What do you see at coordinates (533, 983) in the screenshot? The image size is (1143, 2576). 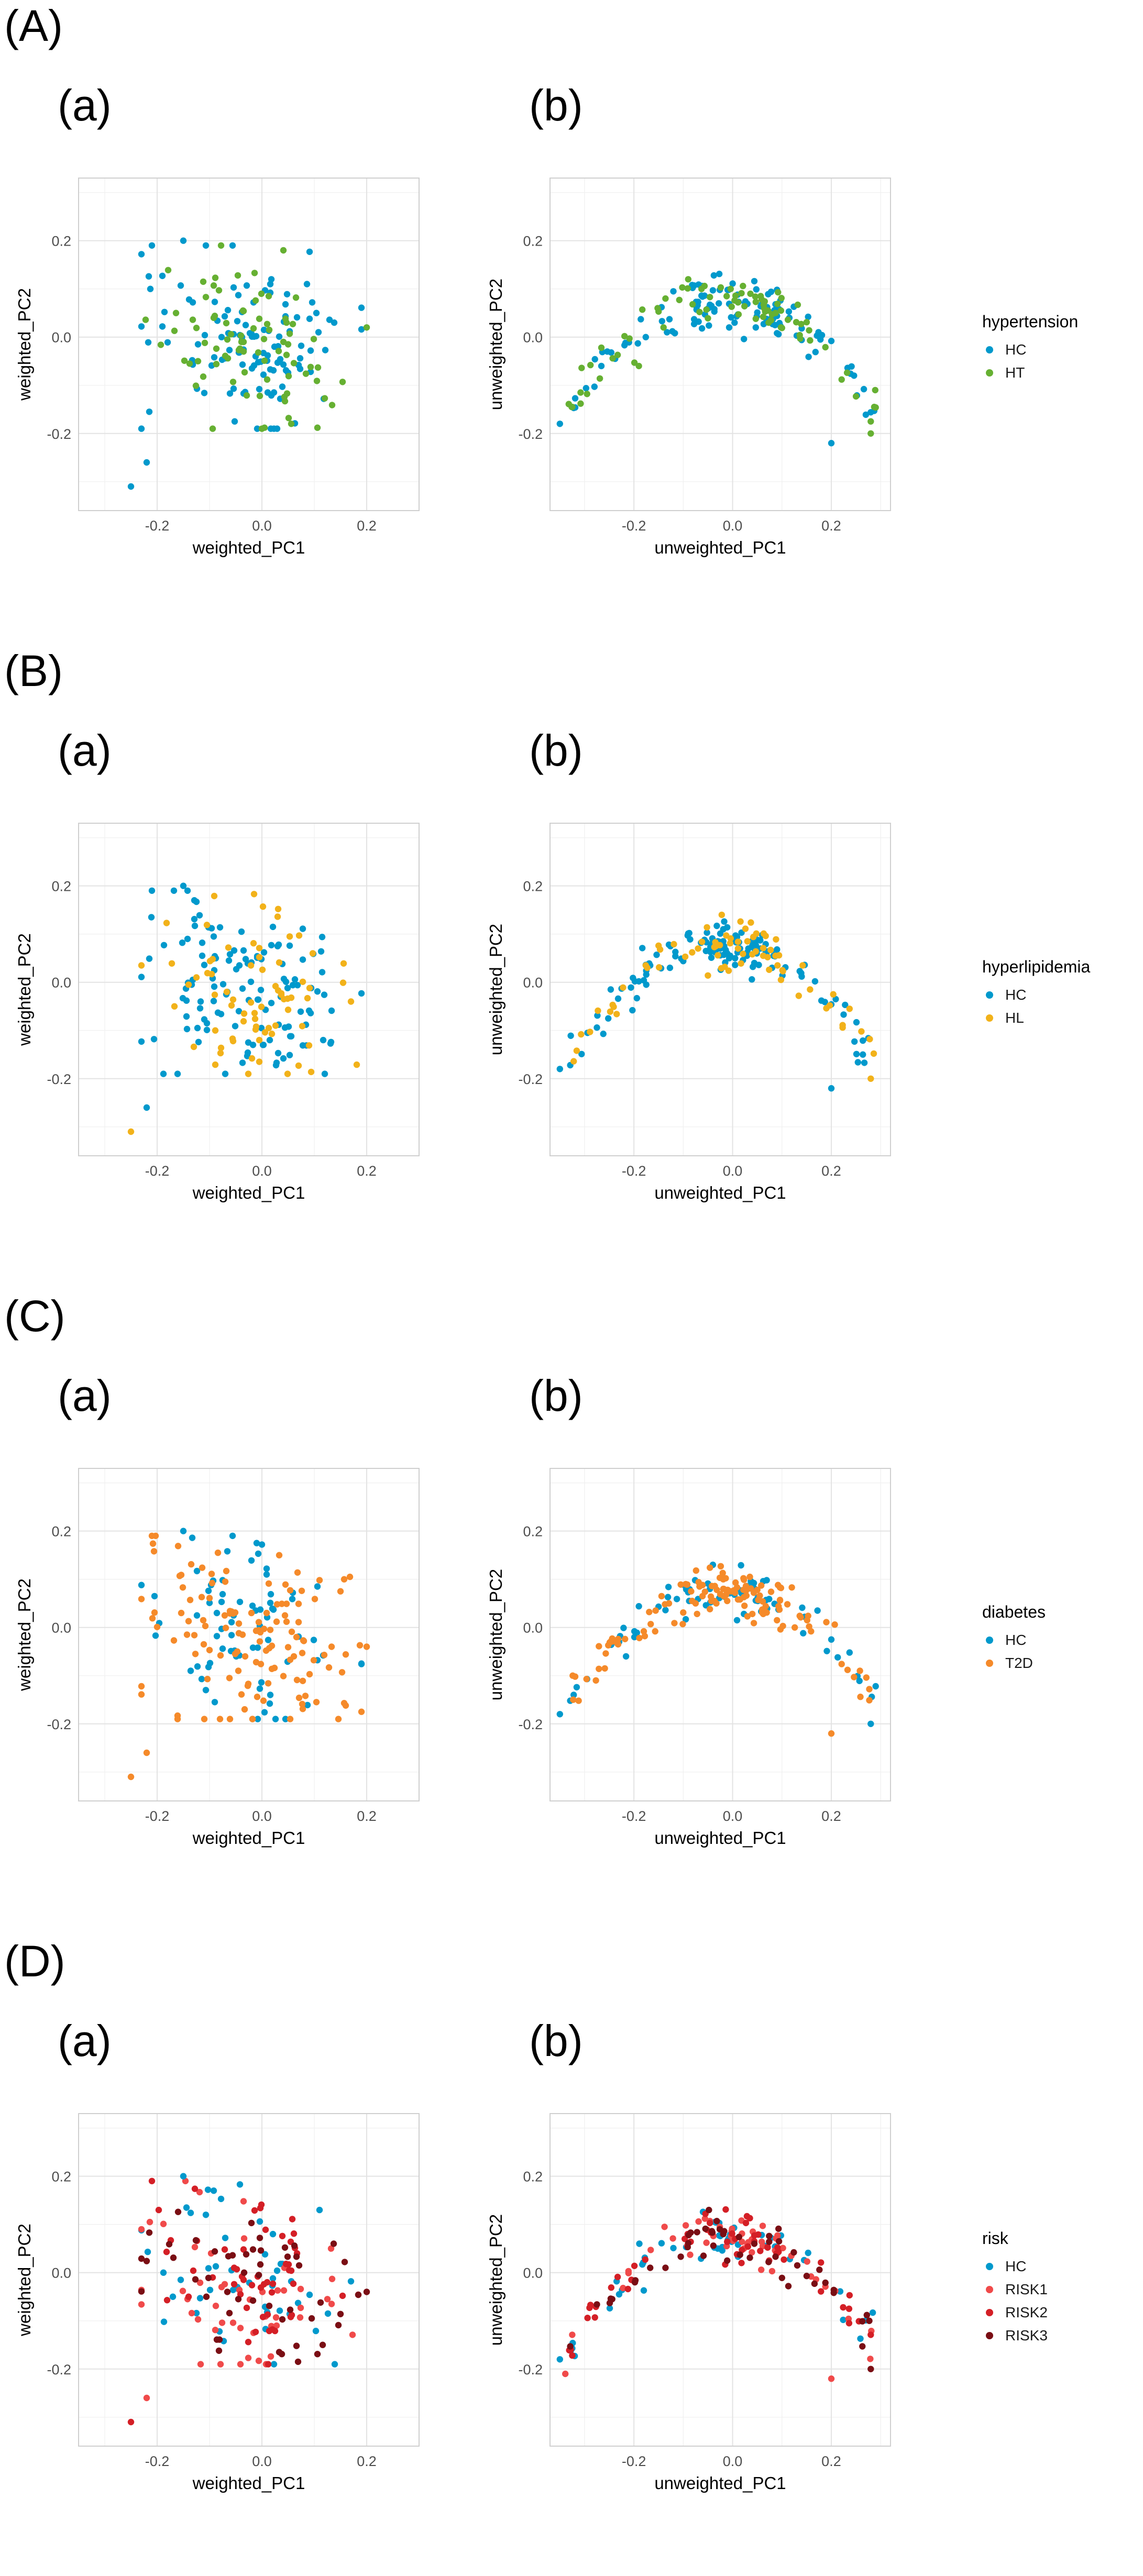 I see `y-tick-label: 0.0` at bounding box center [533, 983].